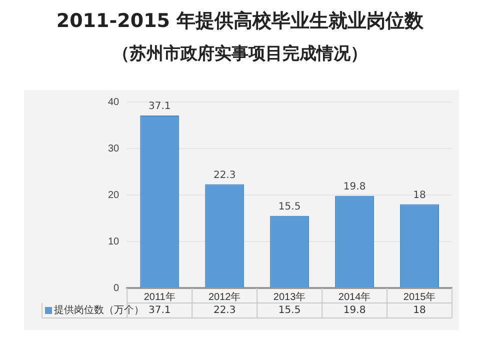  What do you see at coordinates (224, 296) in the screenshot?
I see `x-tick-label: 2012年` at bounding box center [224, 296].